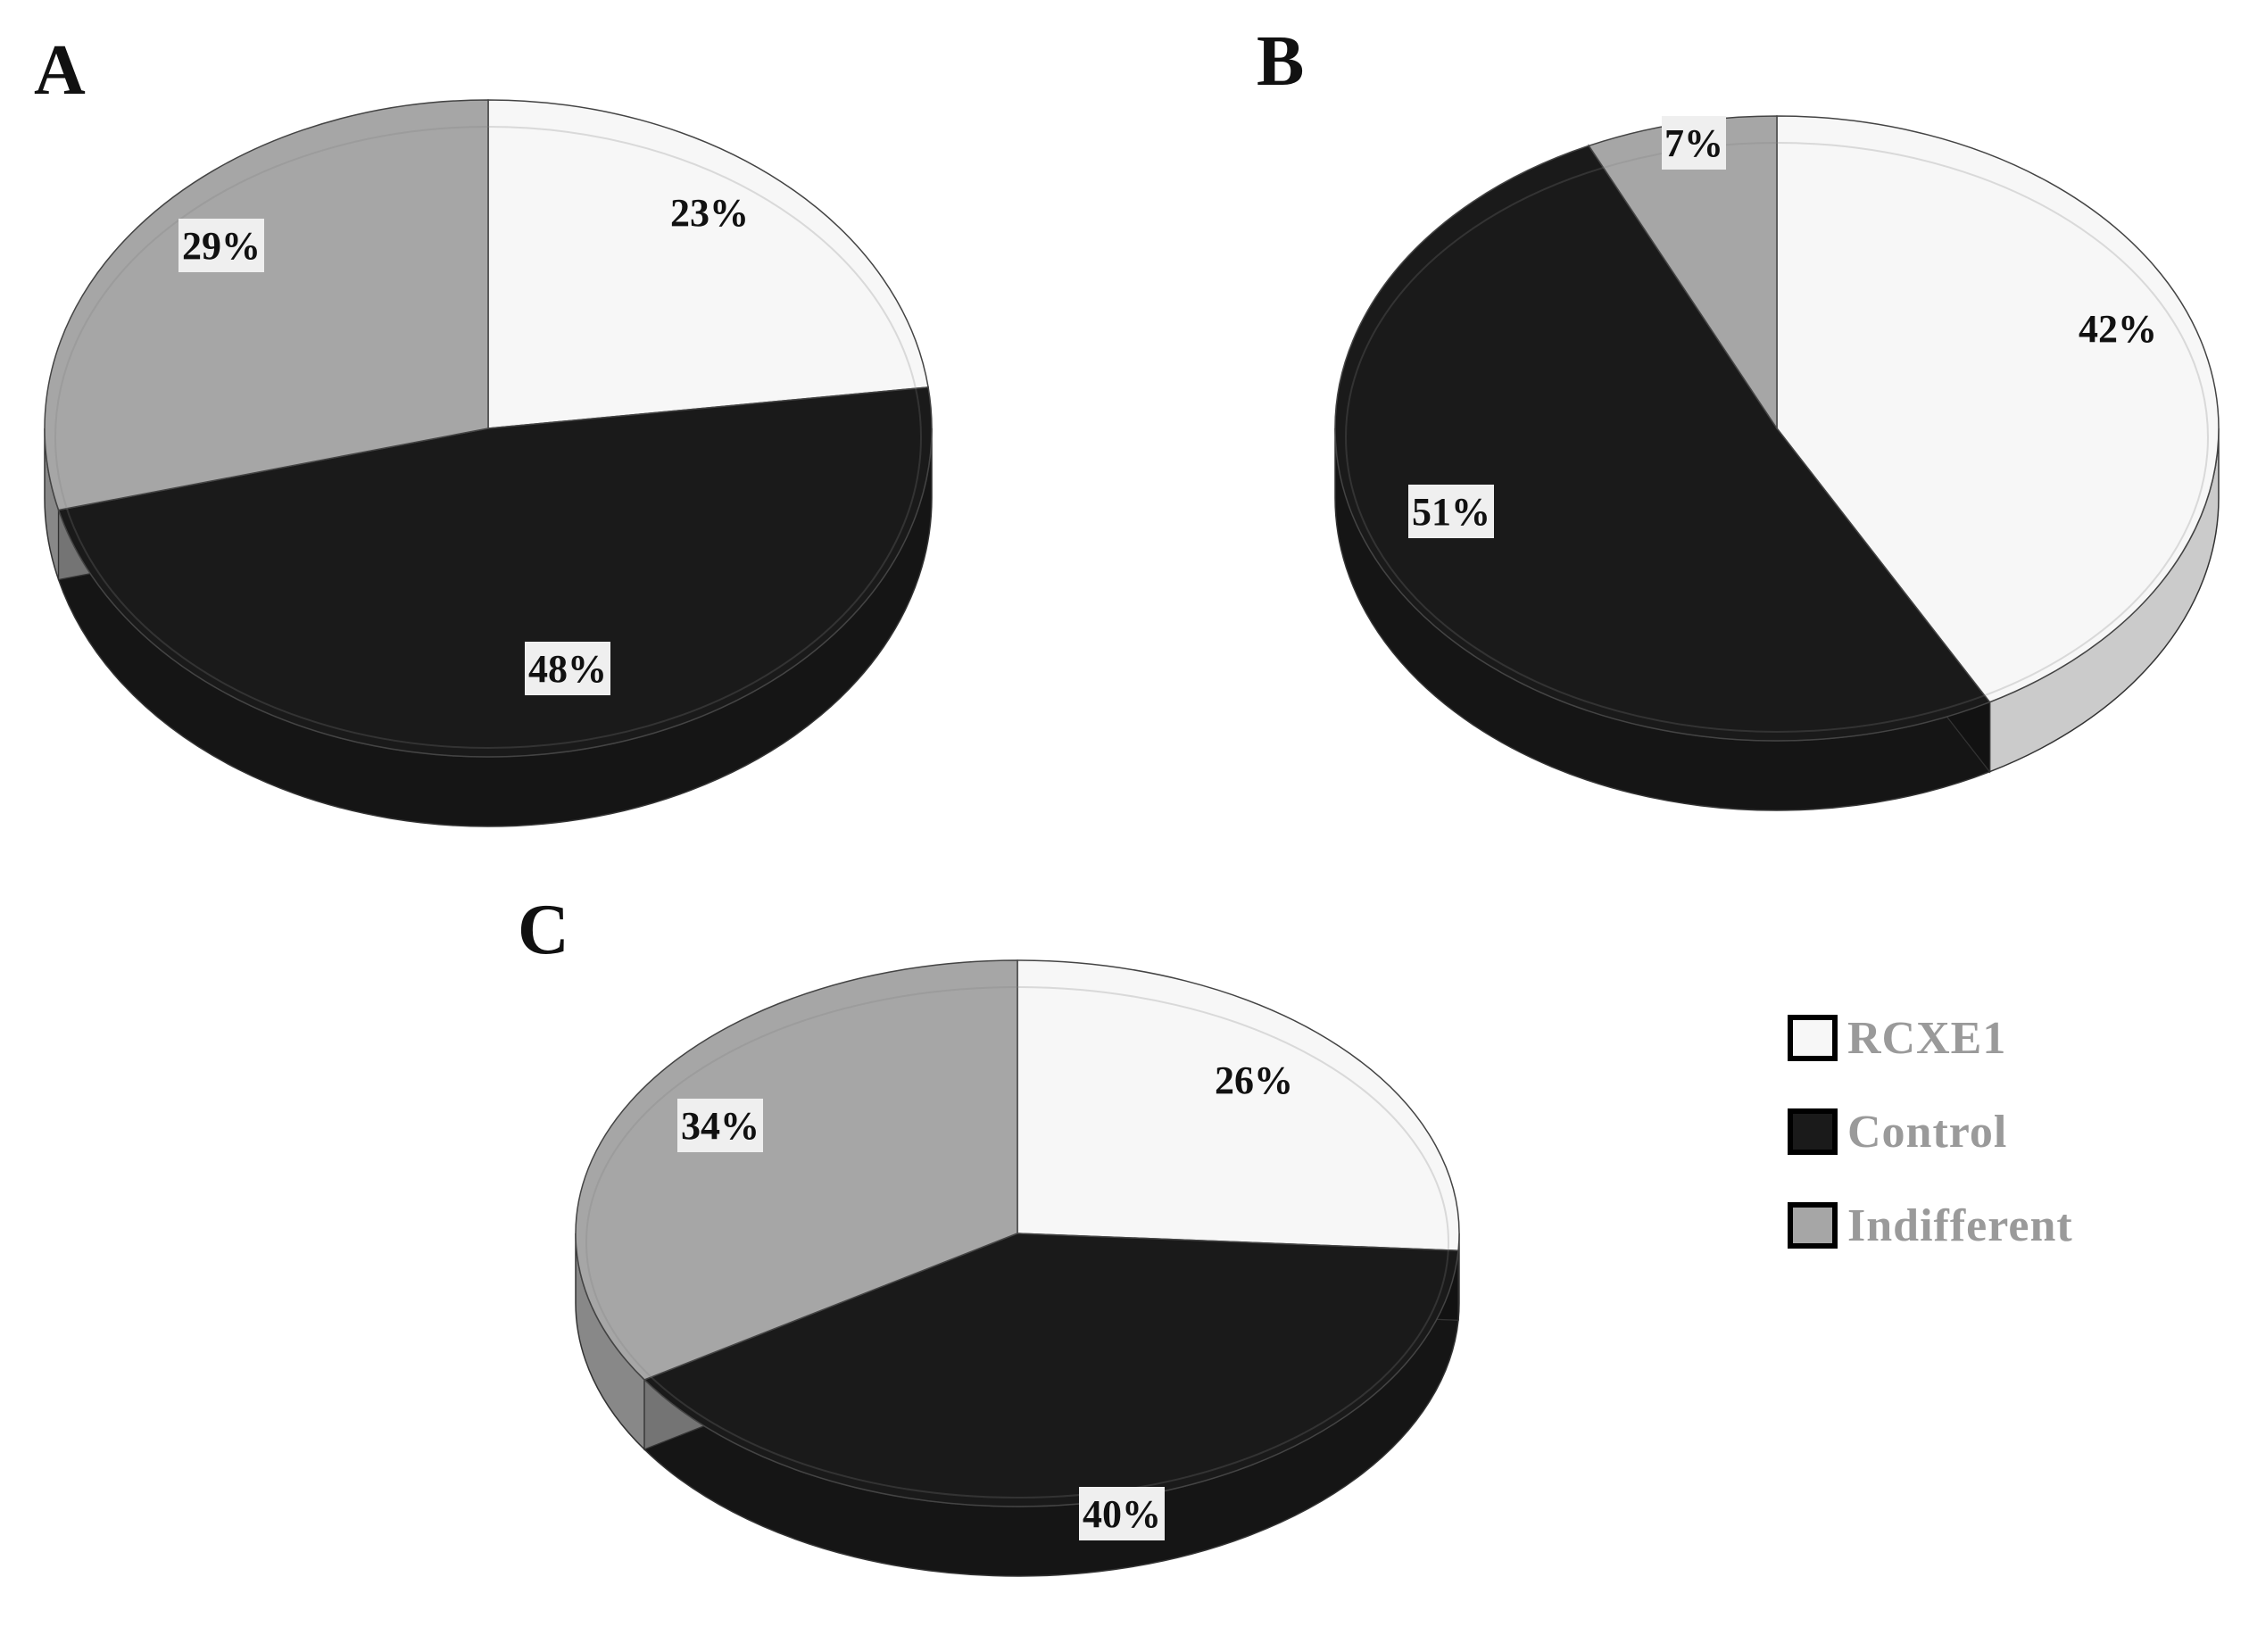 The image size is (2249, 1652). I want to click on pie-b-label-indifferent: 7%, so click(1693, 143).